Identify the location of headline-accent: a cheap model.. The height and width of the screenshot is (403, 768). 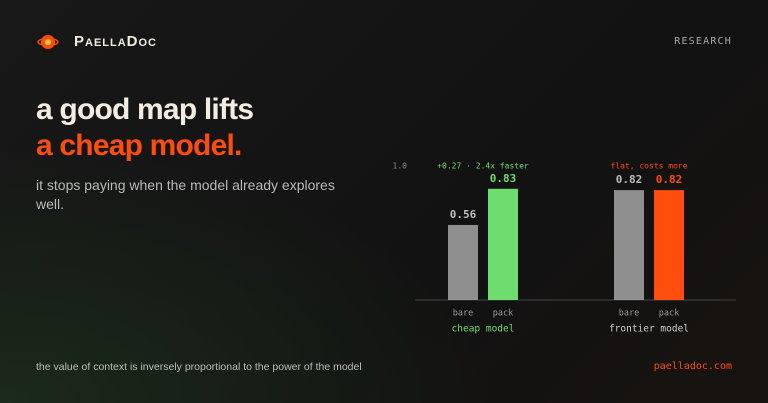
(139, 145).